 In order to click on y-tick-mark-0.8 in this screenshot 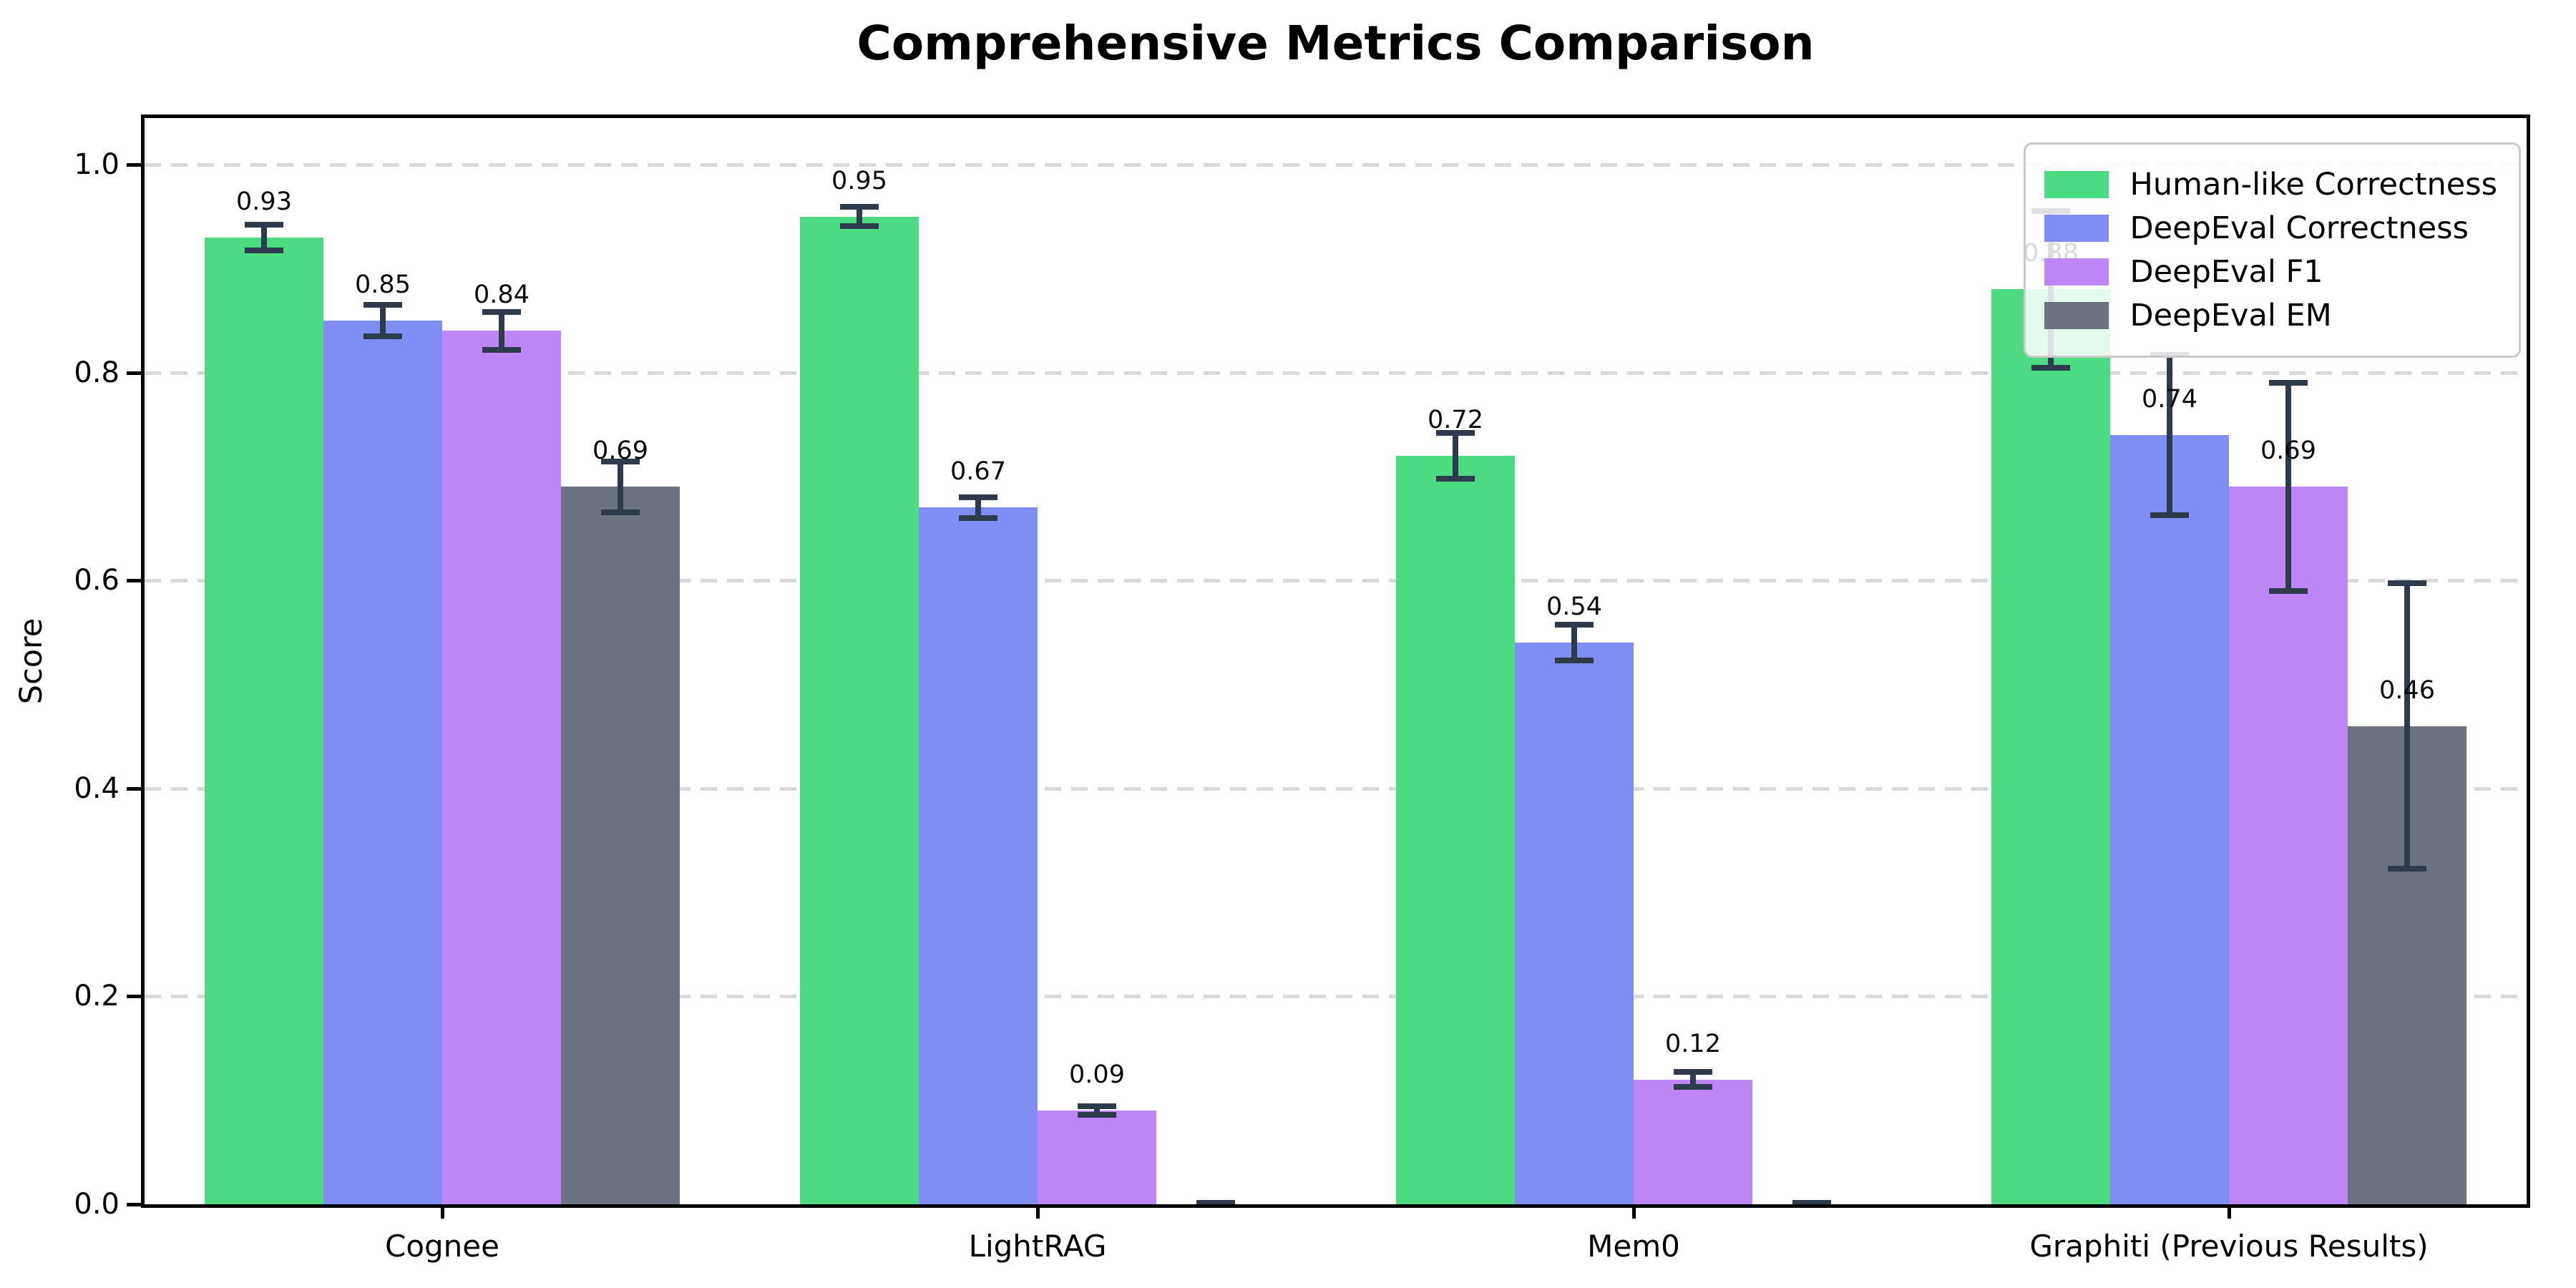, I will do `click(134, 373)`.